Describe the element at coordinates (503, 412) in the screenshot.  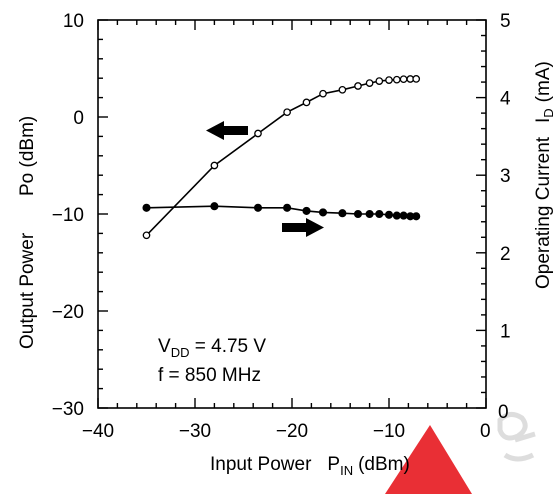
I see `y-right-tick-label: 0` at that location.